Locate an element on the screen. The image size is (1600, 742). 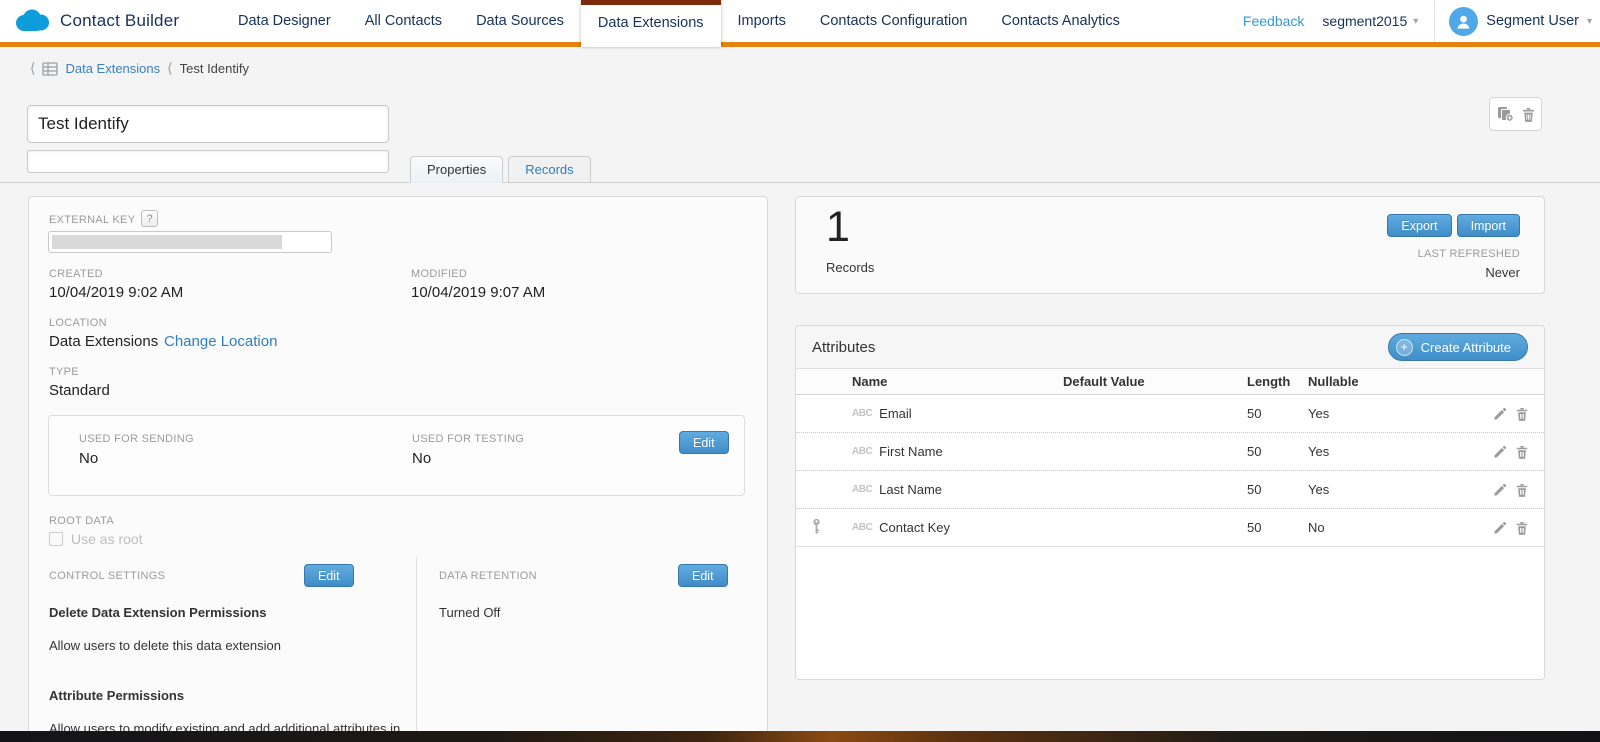
attributes-title: Attributes is located at coordinates (844, 347).